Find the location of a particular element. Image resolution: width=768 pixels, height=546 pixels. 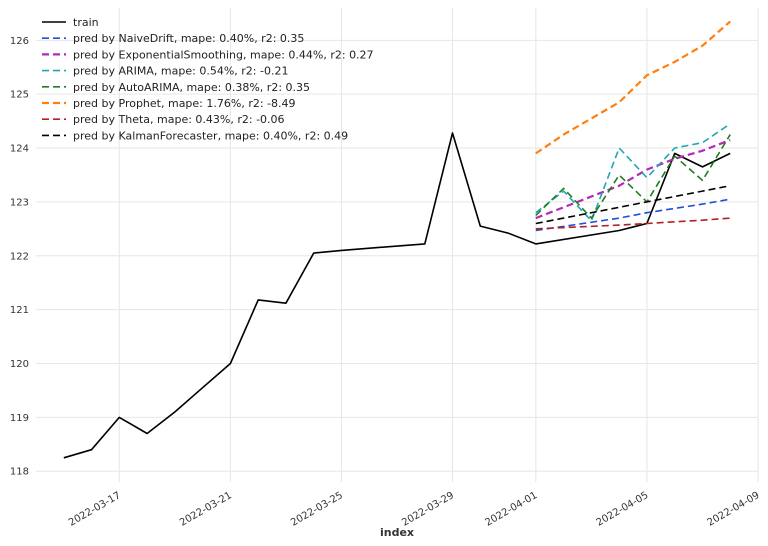

x-tick-label: 2022-03-25 is located at coordinates (317, 509).